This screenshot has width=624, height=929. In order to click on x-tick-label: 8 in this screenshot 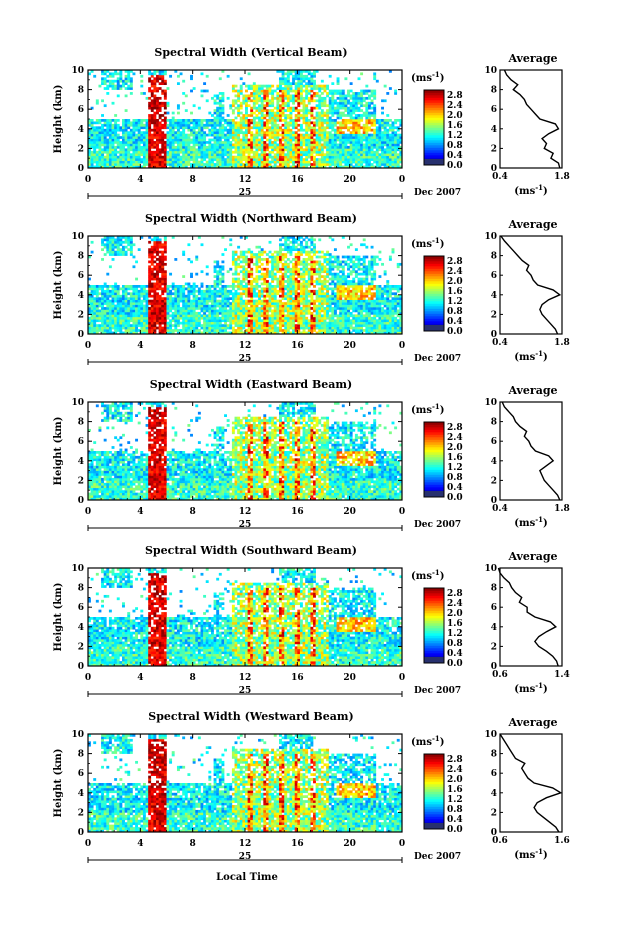, I will do `click(193, 180)`.